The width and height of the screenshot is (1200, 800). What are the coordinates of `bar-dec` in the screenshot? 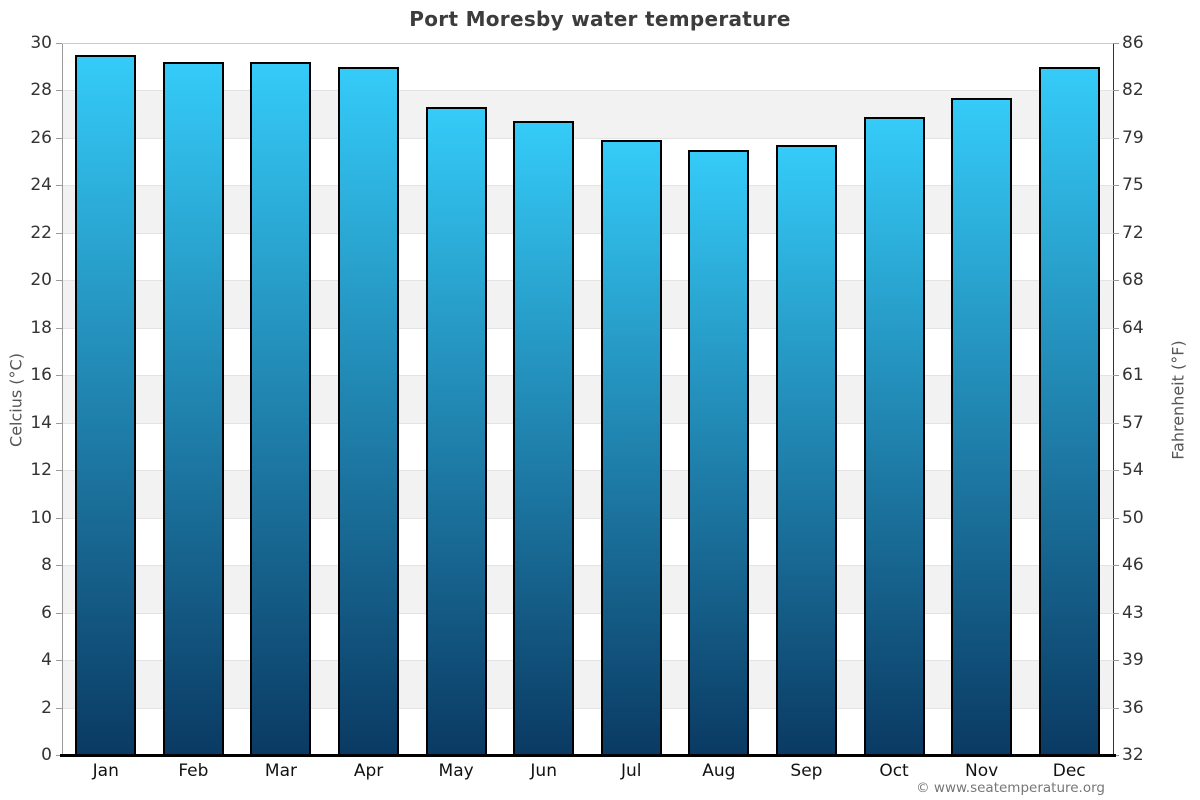 It's located at (1069, 410).